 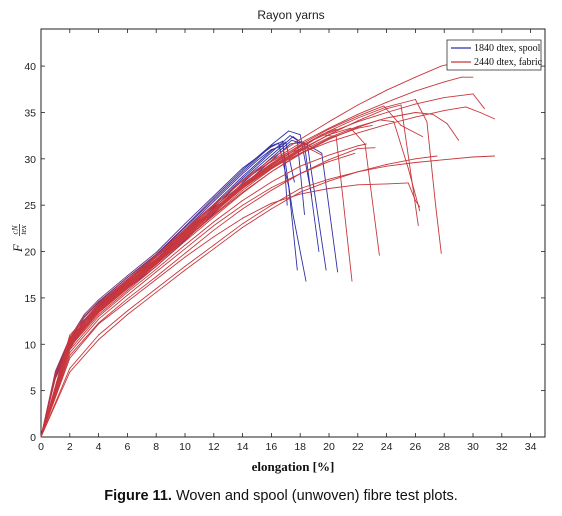 What do you see at coordinates (243, 447) in the screenshot?
I see `x-tick-label: 14` at bounding box center [243, 447].